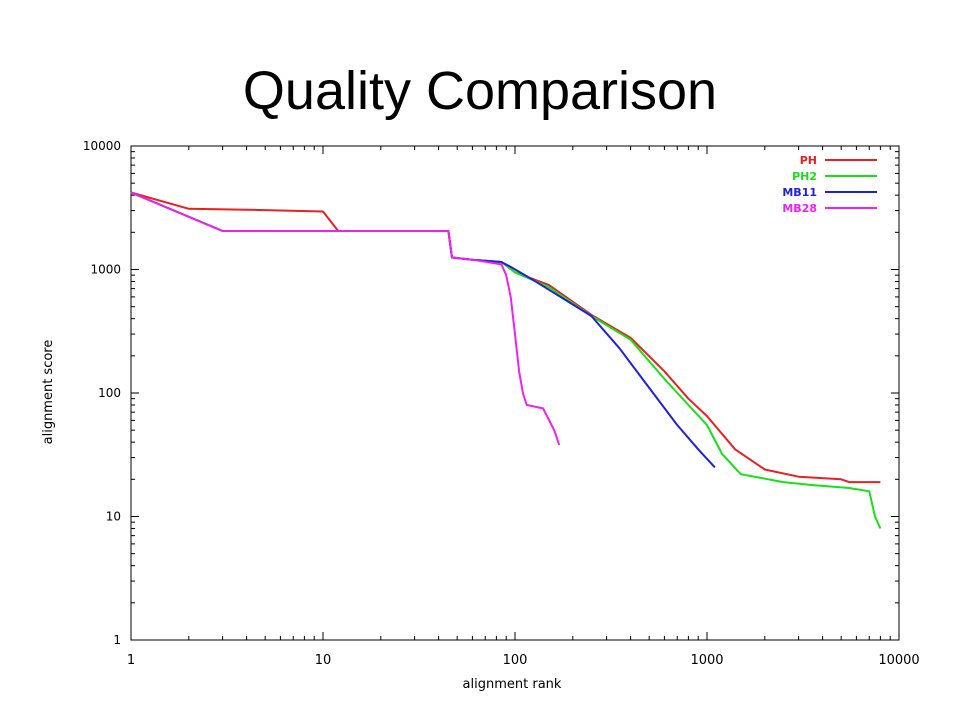  I want to click on x-tick-label: 100, so click(515, 660).